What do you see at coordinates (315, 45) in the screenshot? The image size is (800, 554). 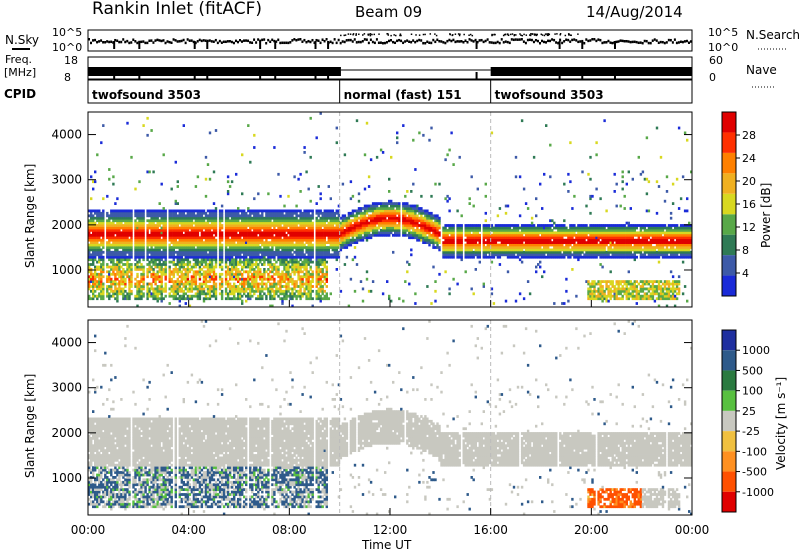 I see `noise-spike-mark` at bounding box center [315, 45].